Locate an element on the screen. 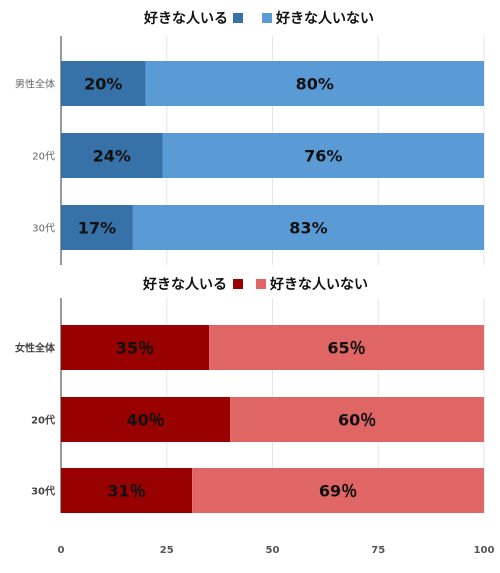 The width and height of the screenshot is (500, 573). data-label: 40％ is located at coordinates (145, 420).